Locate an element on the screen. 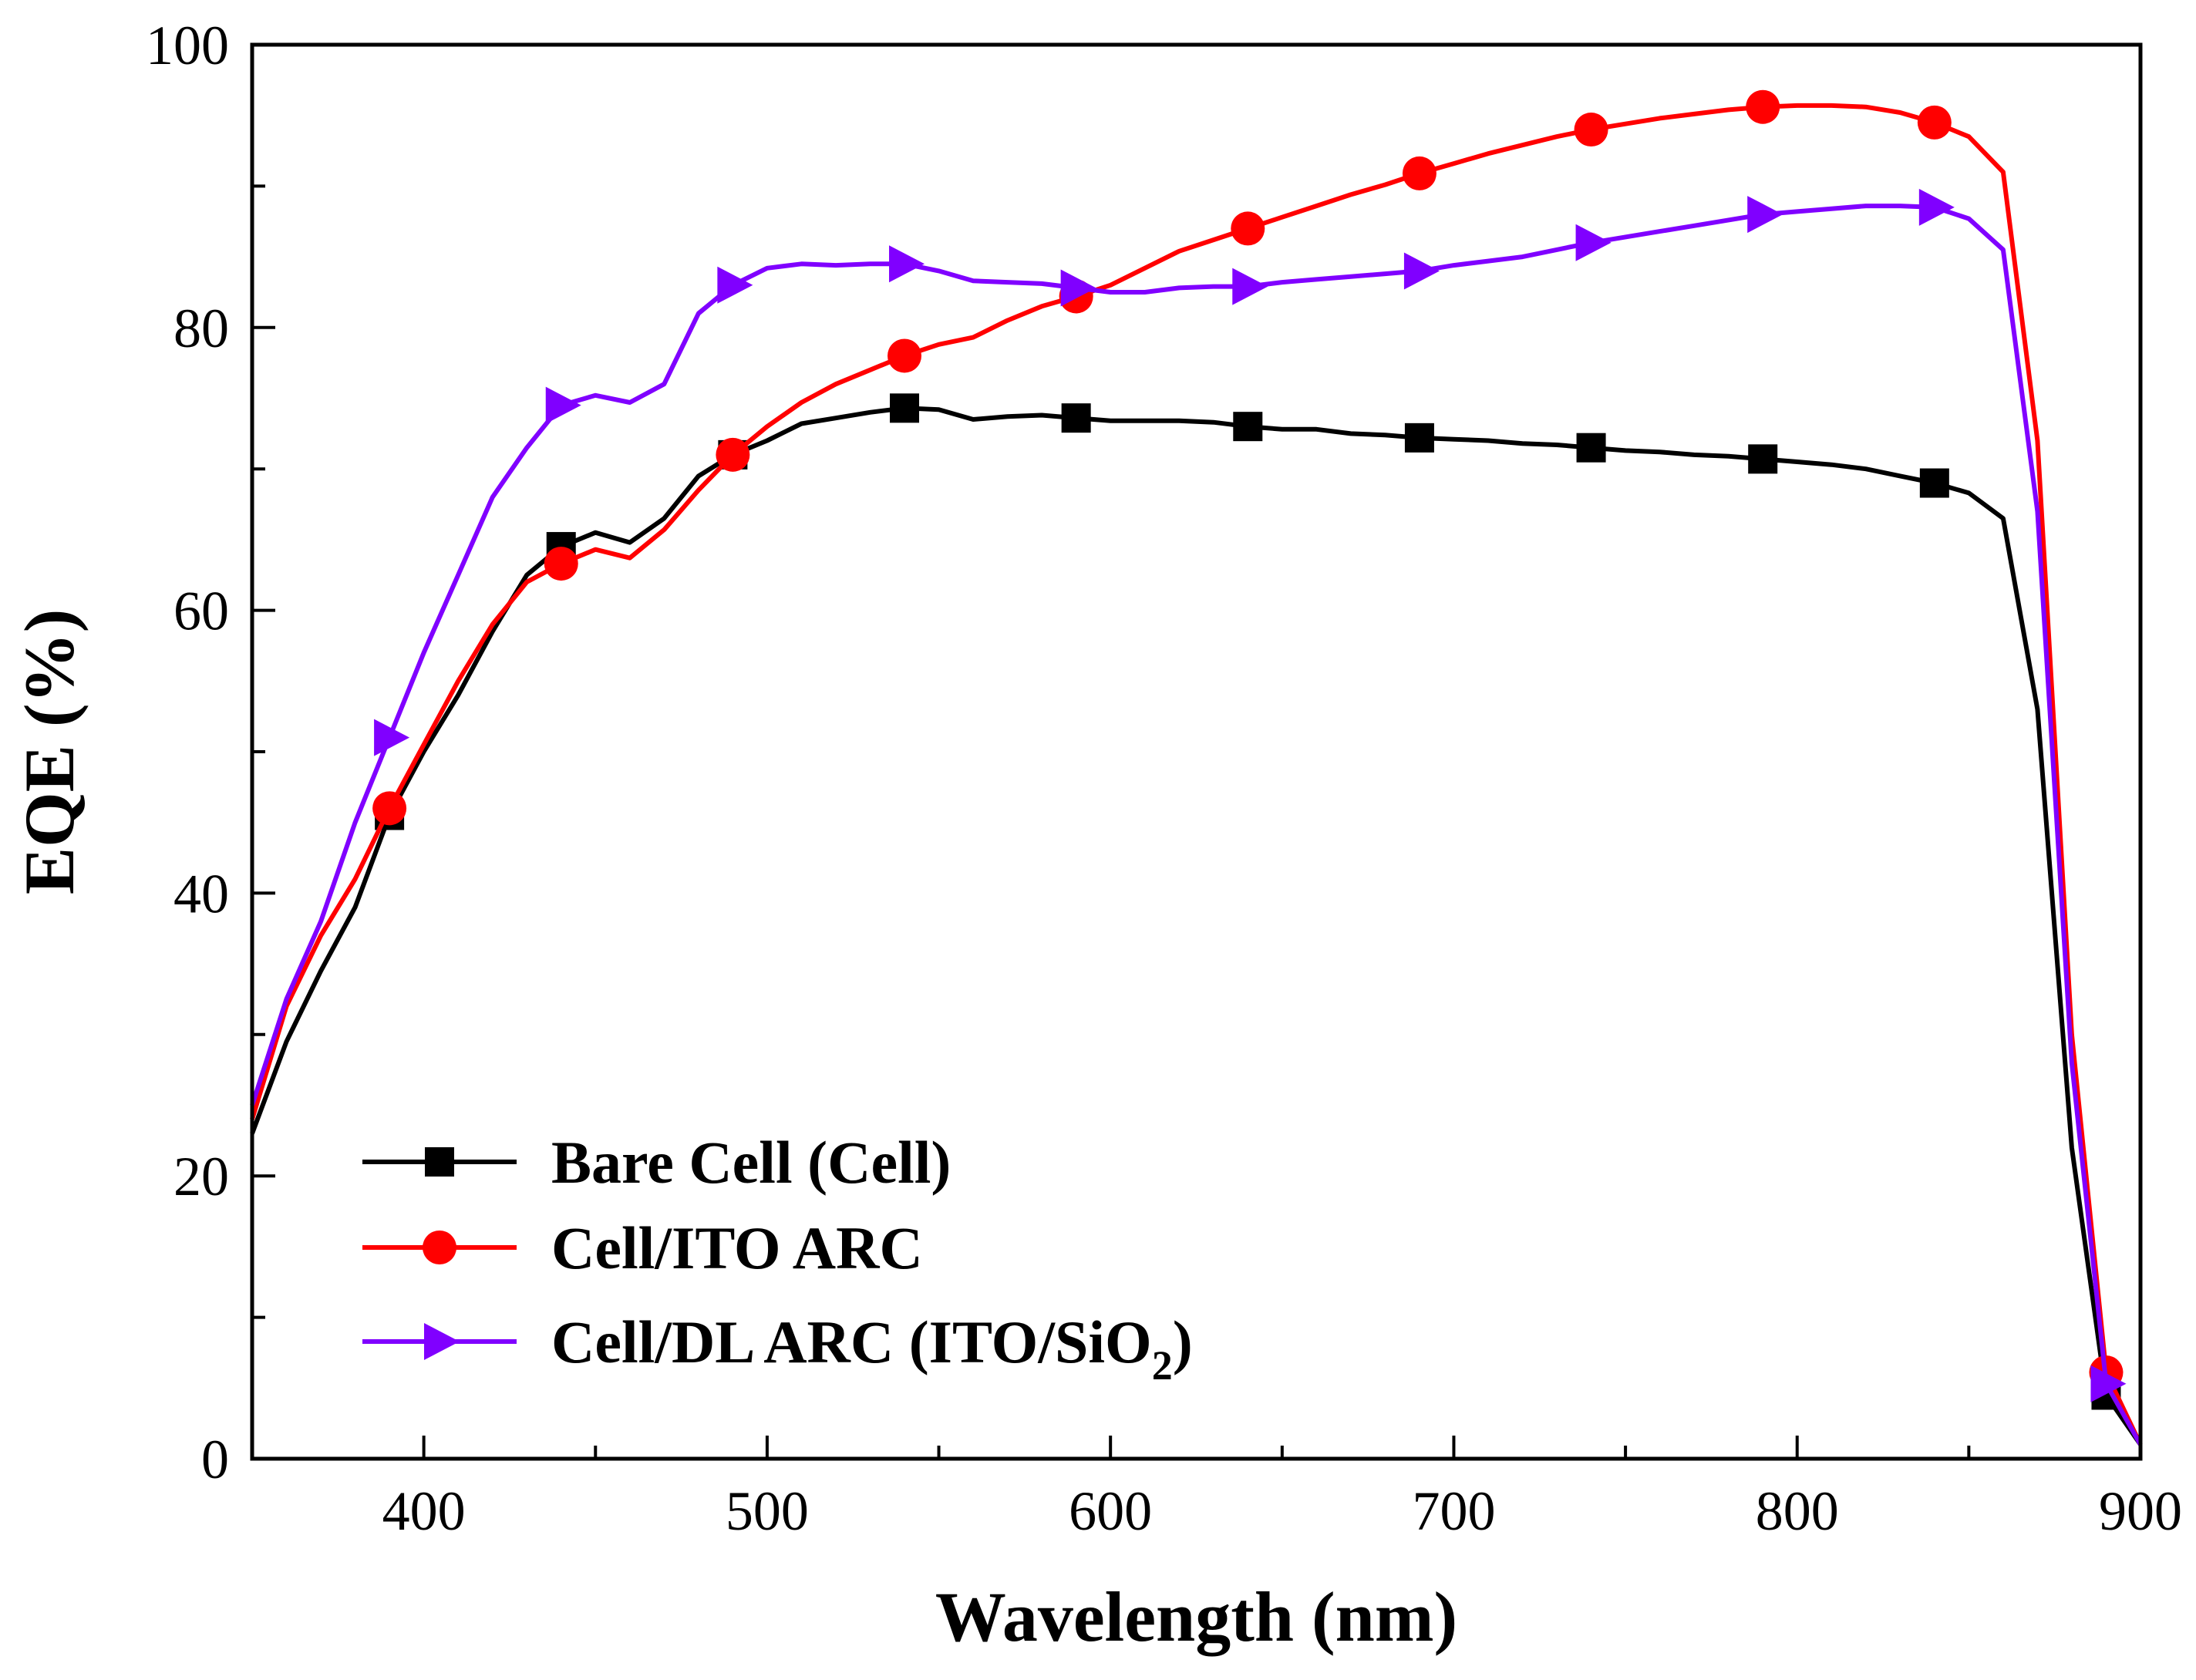 This screenshot has width=2196, height=1680. y-tick-label: 80 is located at coordinates (201, 328).